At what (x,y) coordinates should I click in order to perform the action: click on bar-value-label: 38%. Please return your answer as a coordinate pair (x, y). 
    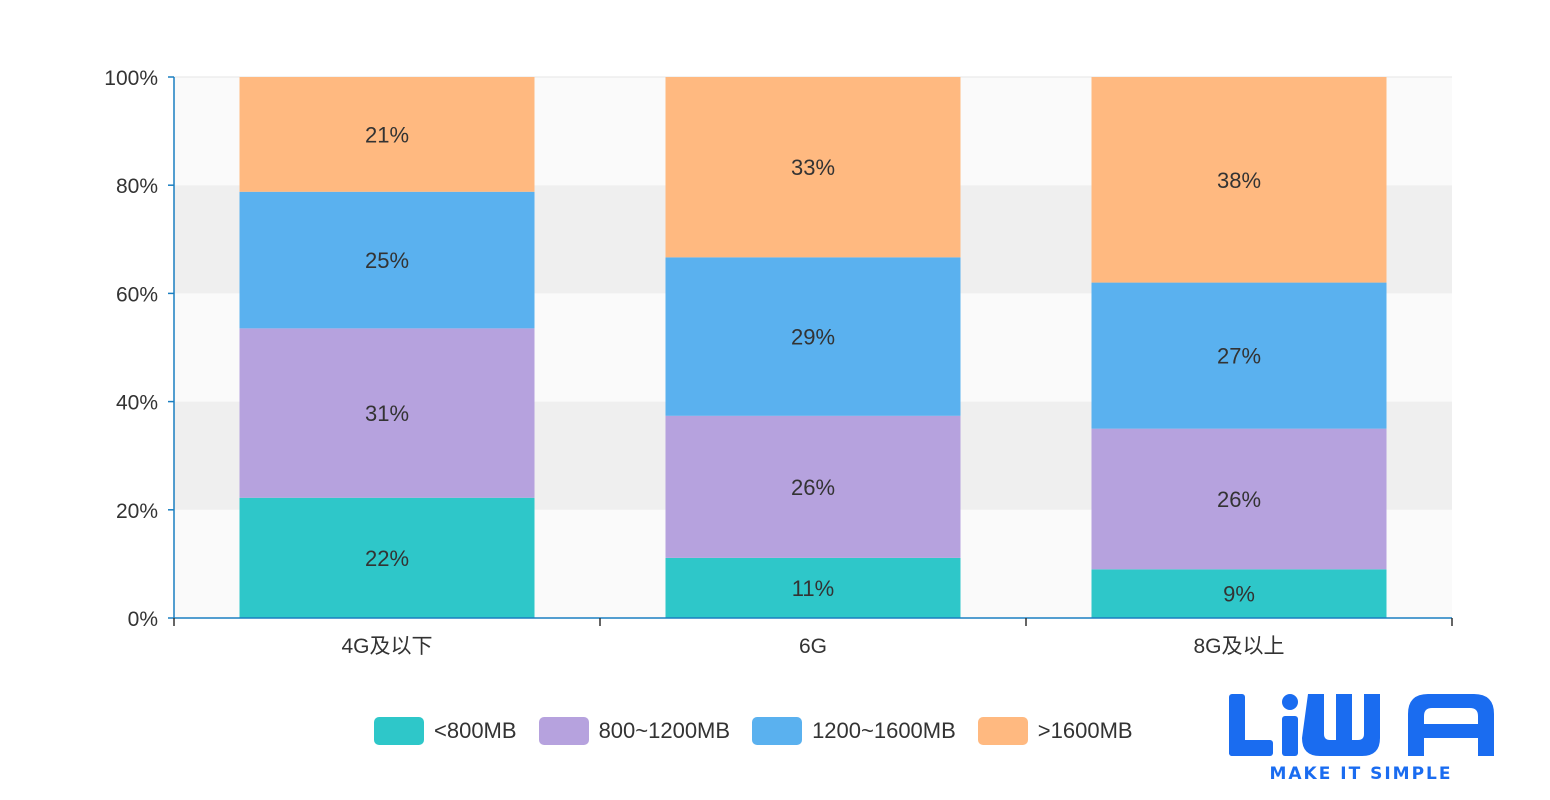
    Looking at the image, I should click on (1239, 180).